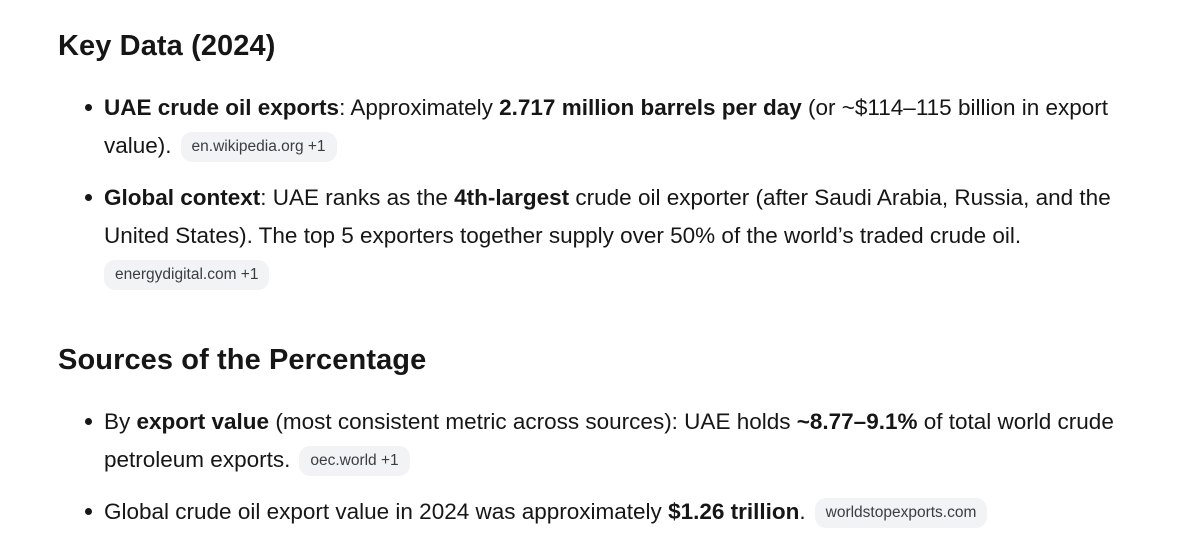  What do you see at coordinates (419, 107) in the screenshot?
I see `item-text: : Approximately` at bounding box center [419, 107].